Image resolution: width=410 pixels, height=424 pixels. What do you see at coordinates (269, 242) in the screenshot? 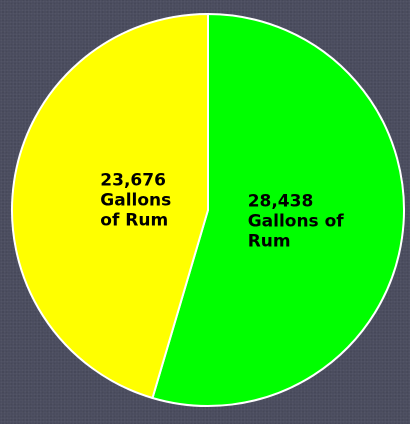
I see `pie-slice-label-line: Rum` at bounding box center [269, 242].